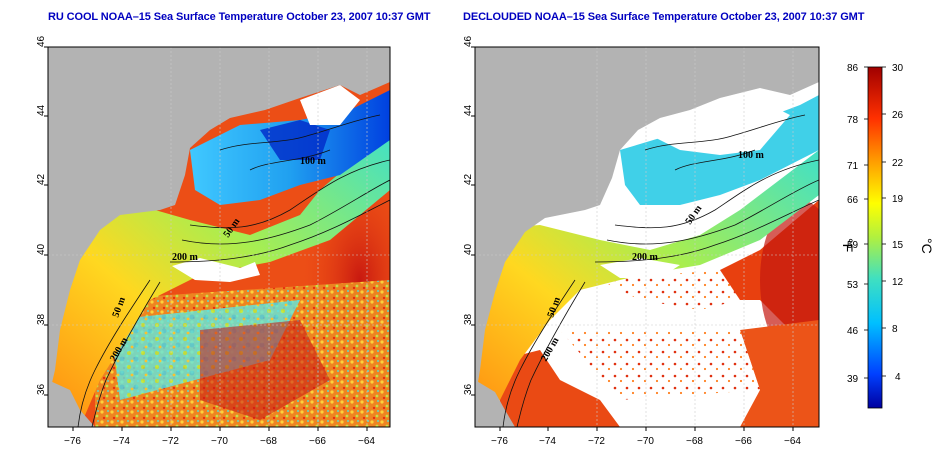 The width and height of the screenshot is (950, 475). Describe the element at coordinates (898, 68) in the screenshot. I see `celsius-tick: 30` at that location.